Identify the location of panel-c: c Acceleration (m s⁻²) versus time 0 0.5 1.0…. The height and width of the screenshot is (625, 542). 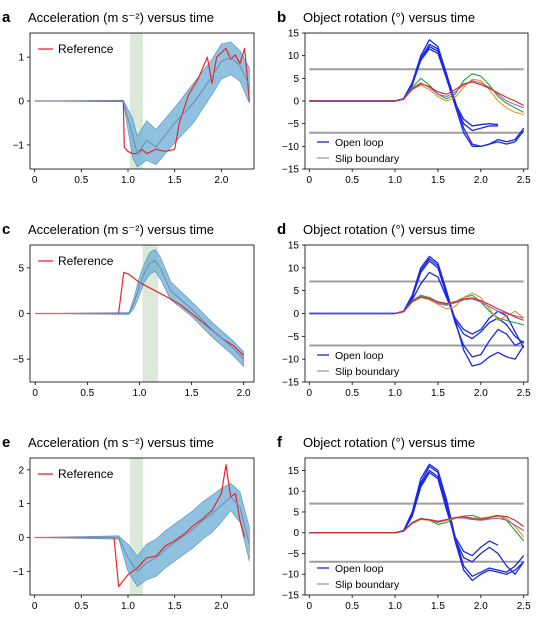
(128, 310).